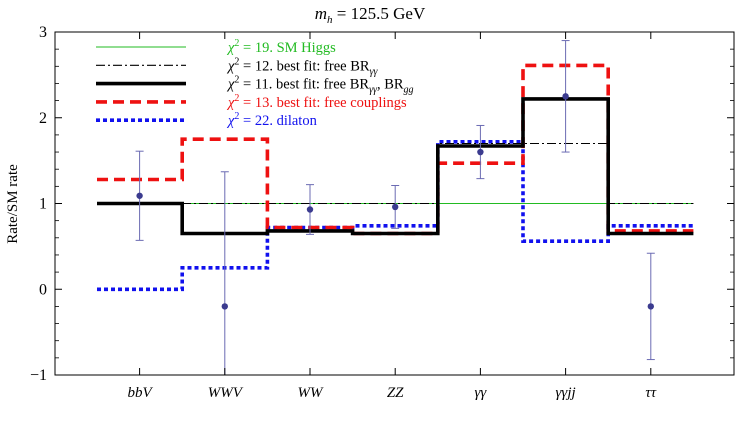  I want to click on legend-entry-2: χ2 = 11. best fit: free BRγγ, BRgg, so click(255, 85).